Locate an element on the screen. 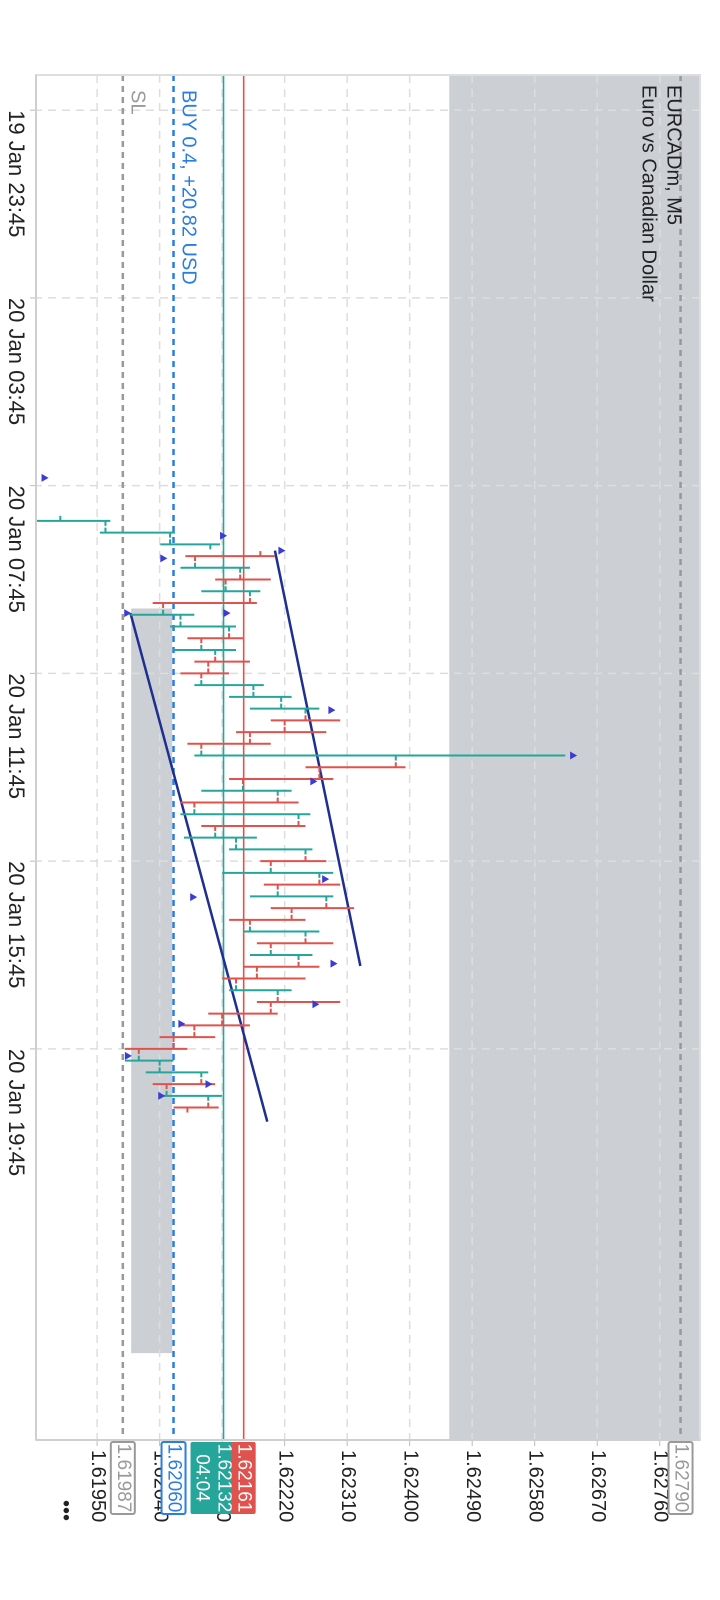 The width and height of the screenshot is (720, 1600). level-label: 1.62132 is located at coordinates (224, 1478).